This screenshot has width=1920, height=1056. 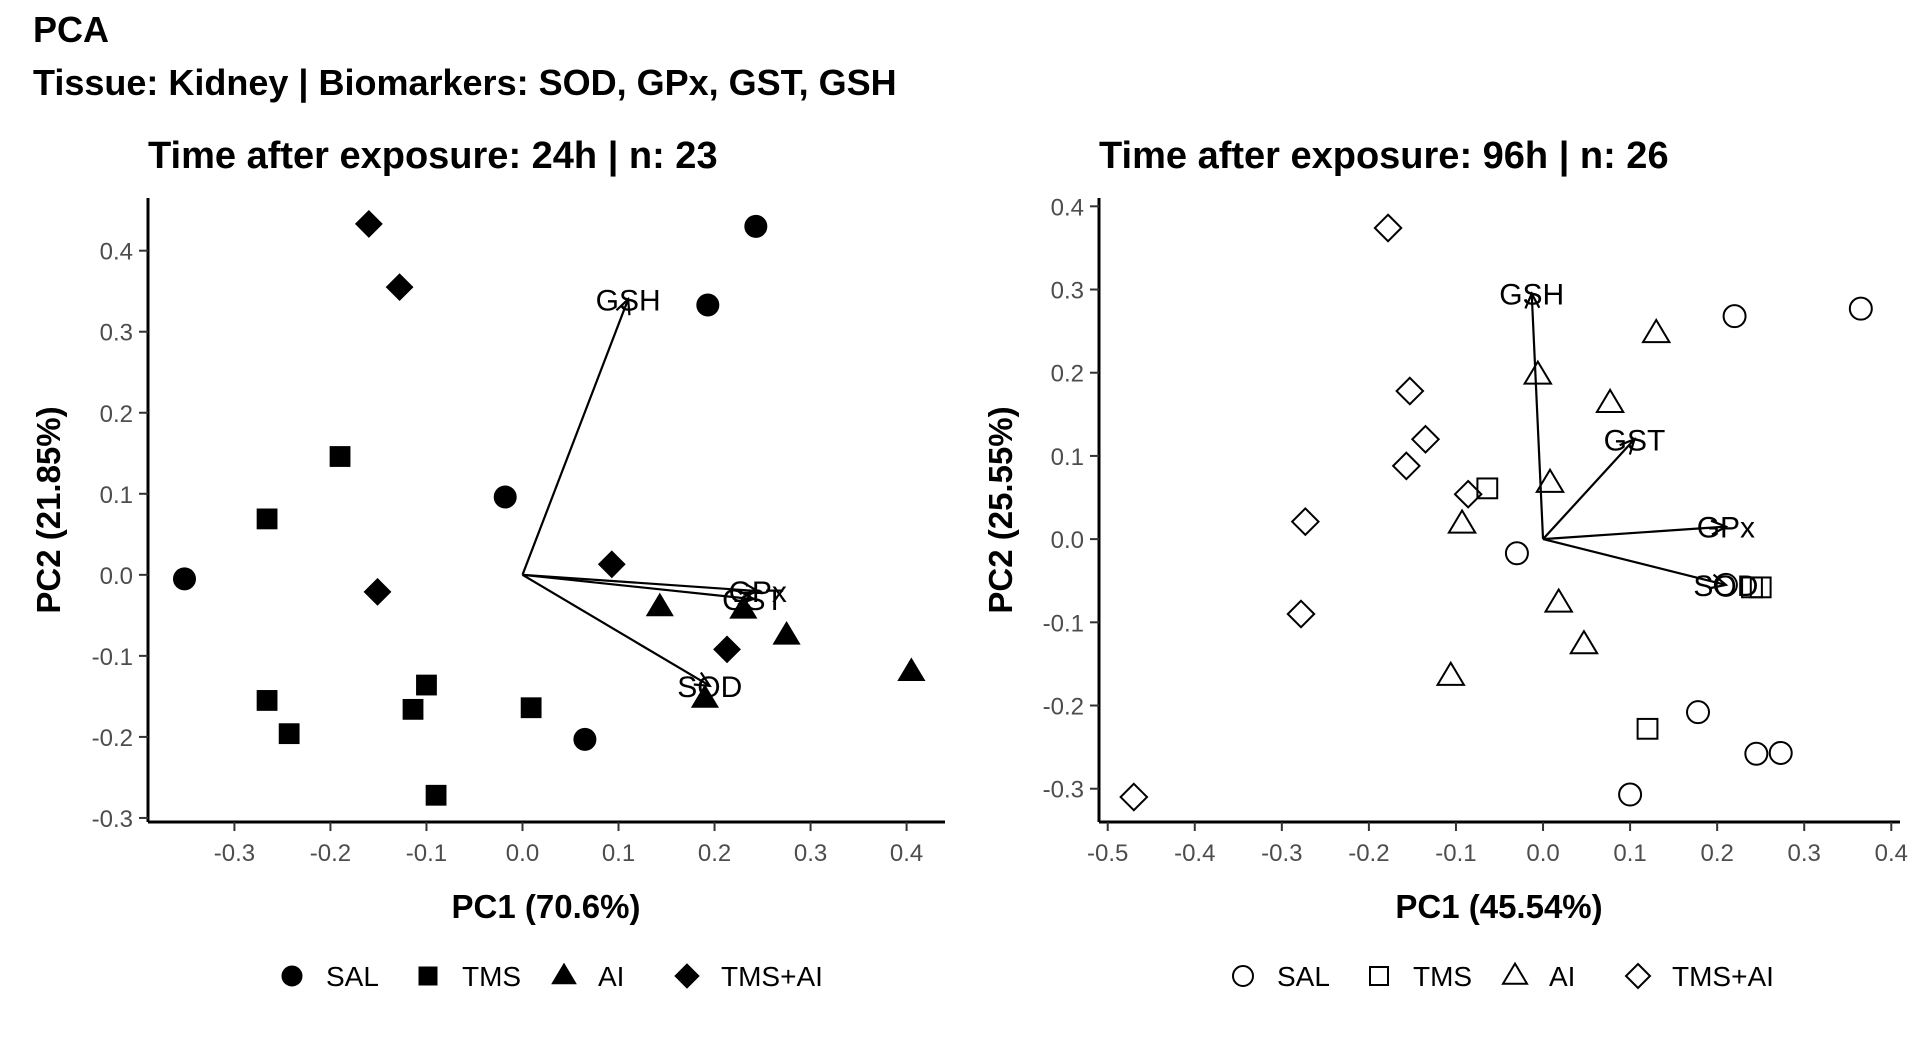 I want to click on loading-label: GPx, so click(x=1726, y=528).